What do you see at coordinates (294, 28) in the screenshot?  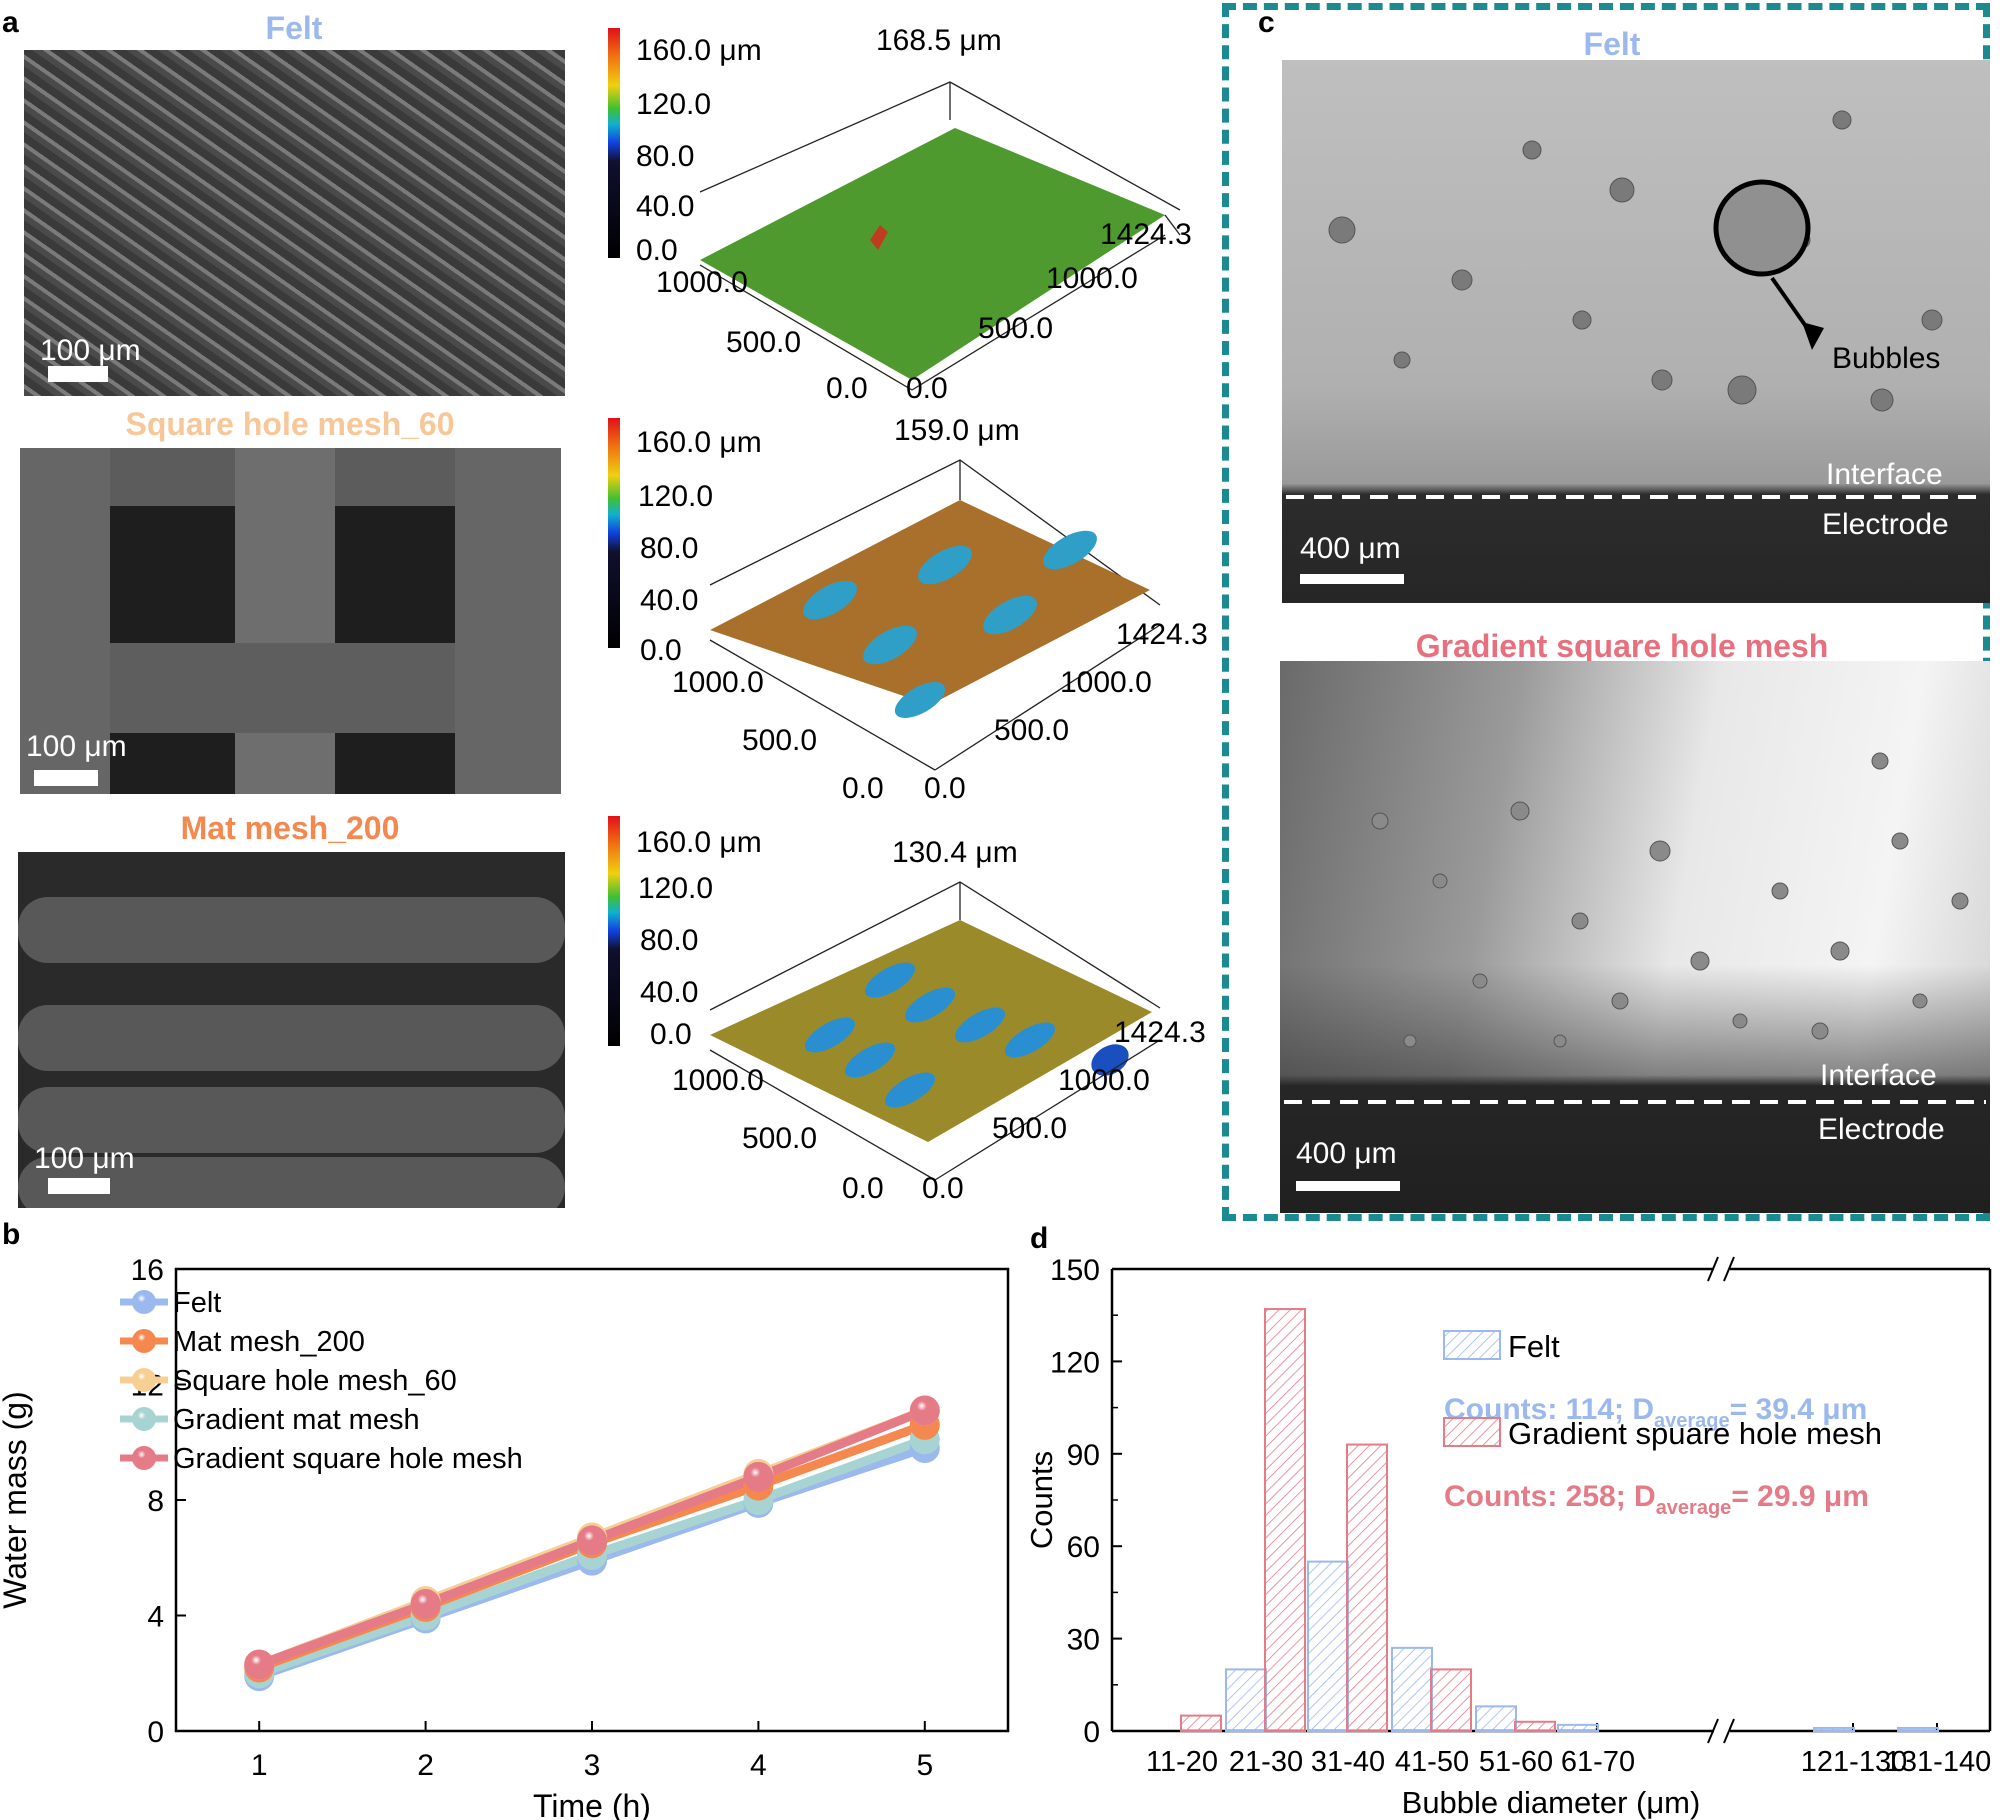 I see `felt-title: Felt` at bounding box center [294, 28].